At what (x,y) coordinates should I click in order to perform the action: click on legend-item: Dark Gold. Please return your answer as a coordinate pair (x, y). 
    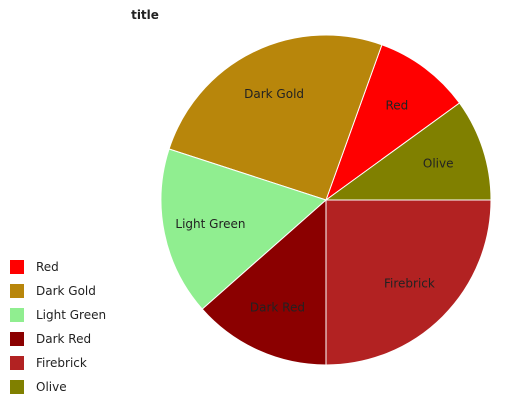
    Looking at the image, I should click on (60, 291).